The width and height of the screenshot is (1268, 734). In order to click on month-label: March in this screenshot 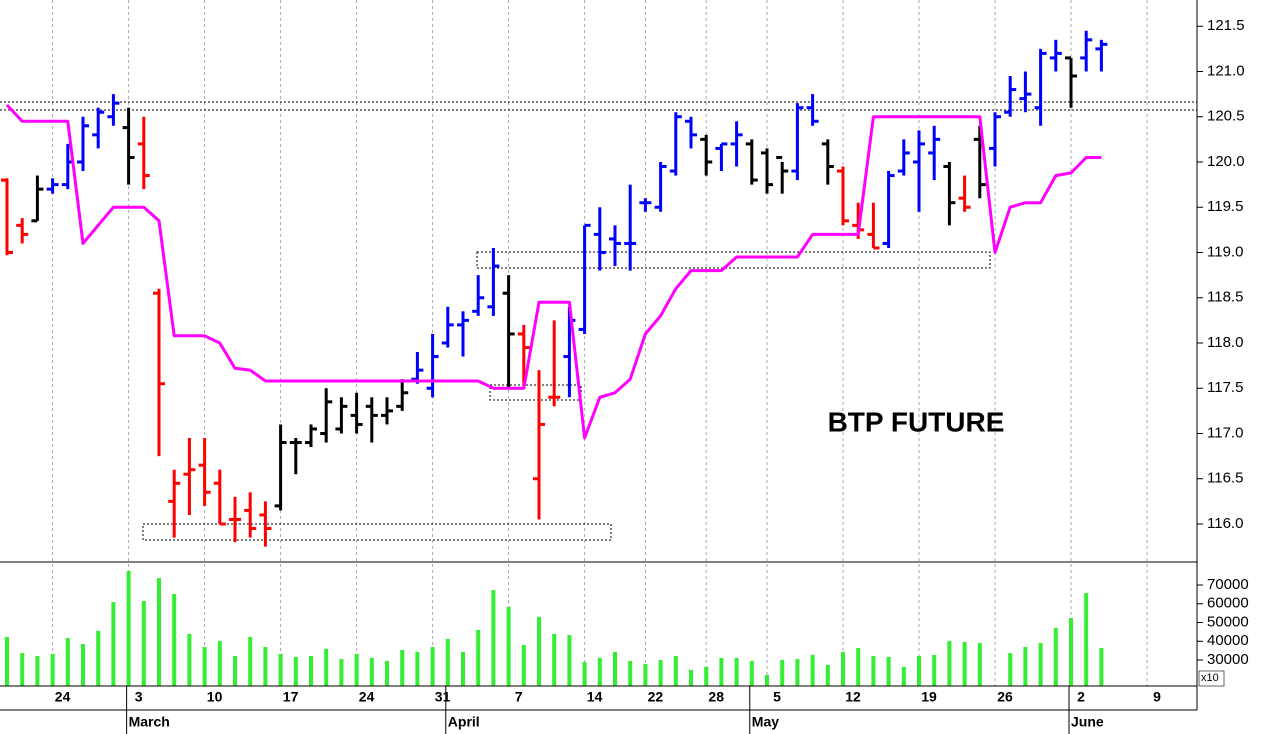, I will do `click(149, 722)`.